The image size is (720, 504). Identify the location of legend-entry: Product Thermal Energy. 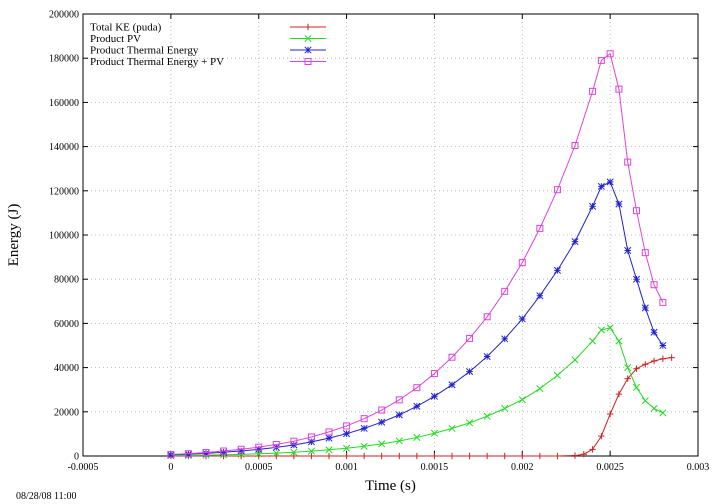
(208, 51).